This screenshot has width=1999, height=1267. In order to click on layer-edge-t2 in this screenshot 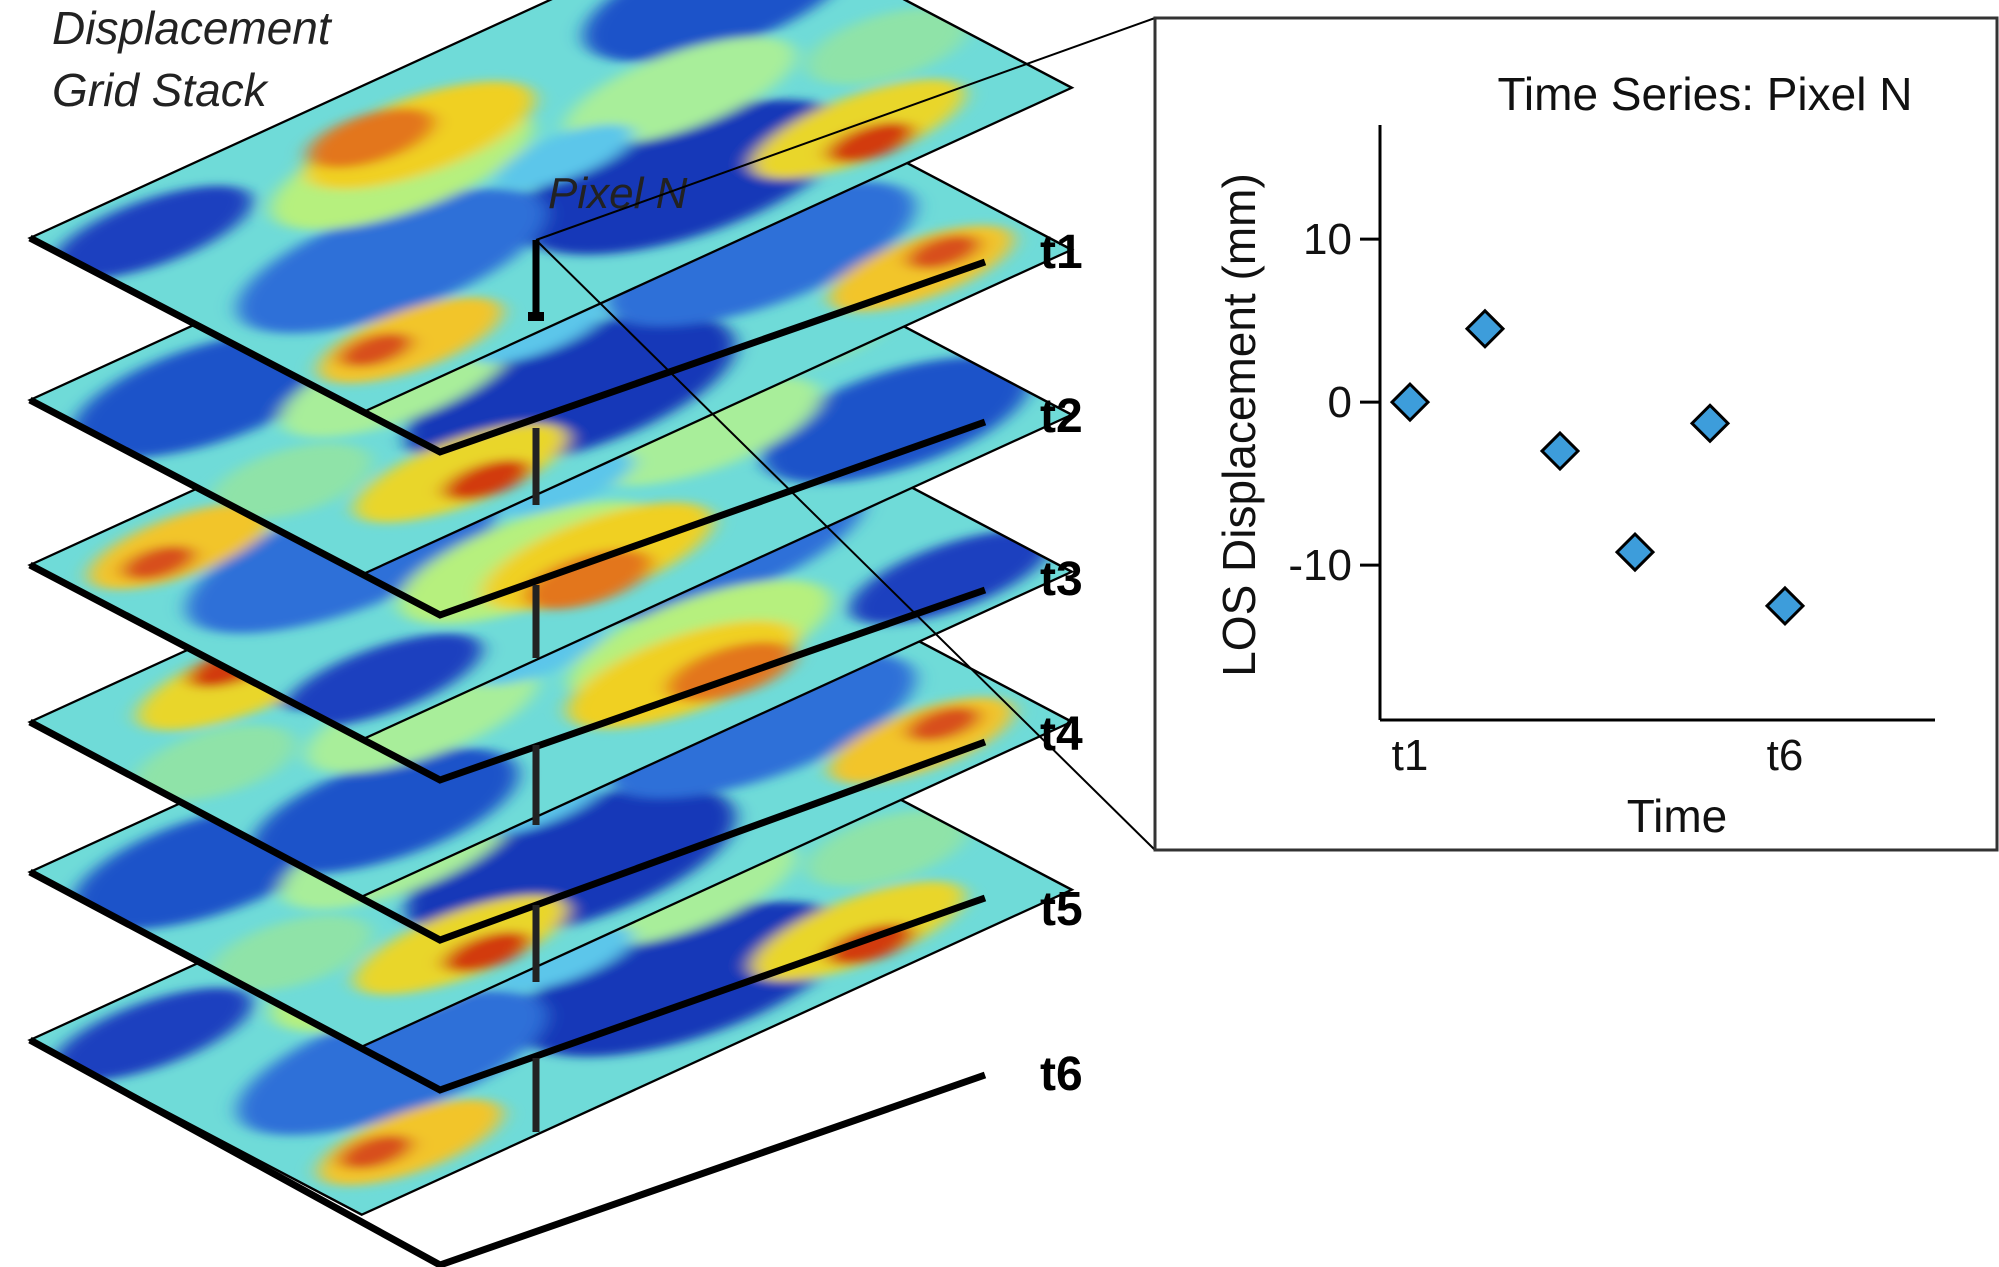, I will do `click(507, 507)`.